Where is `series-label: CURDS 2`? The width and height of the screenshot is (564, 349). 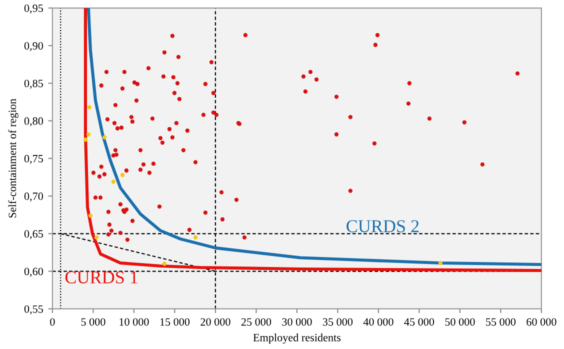
series-label: CURDS 2 is located at coordinates (382, 226).